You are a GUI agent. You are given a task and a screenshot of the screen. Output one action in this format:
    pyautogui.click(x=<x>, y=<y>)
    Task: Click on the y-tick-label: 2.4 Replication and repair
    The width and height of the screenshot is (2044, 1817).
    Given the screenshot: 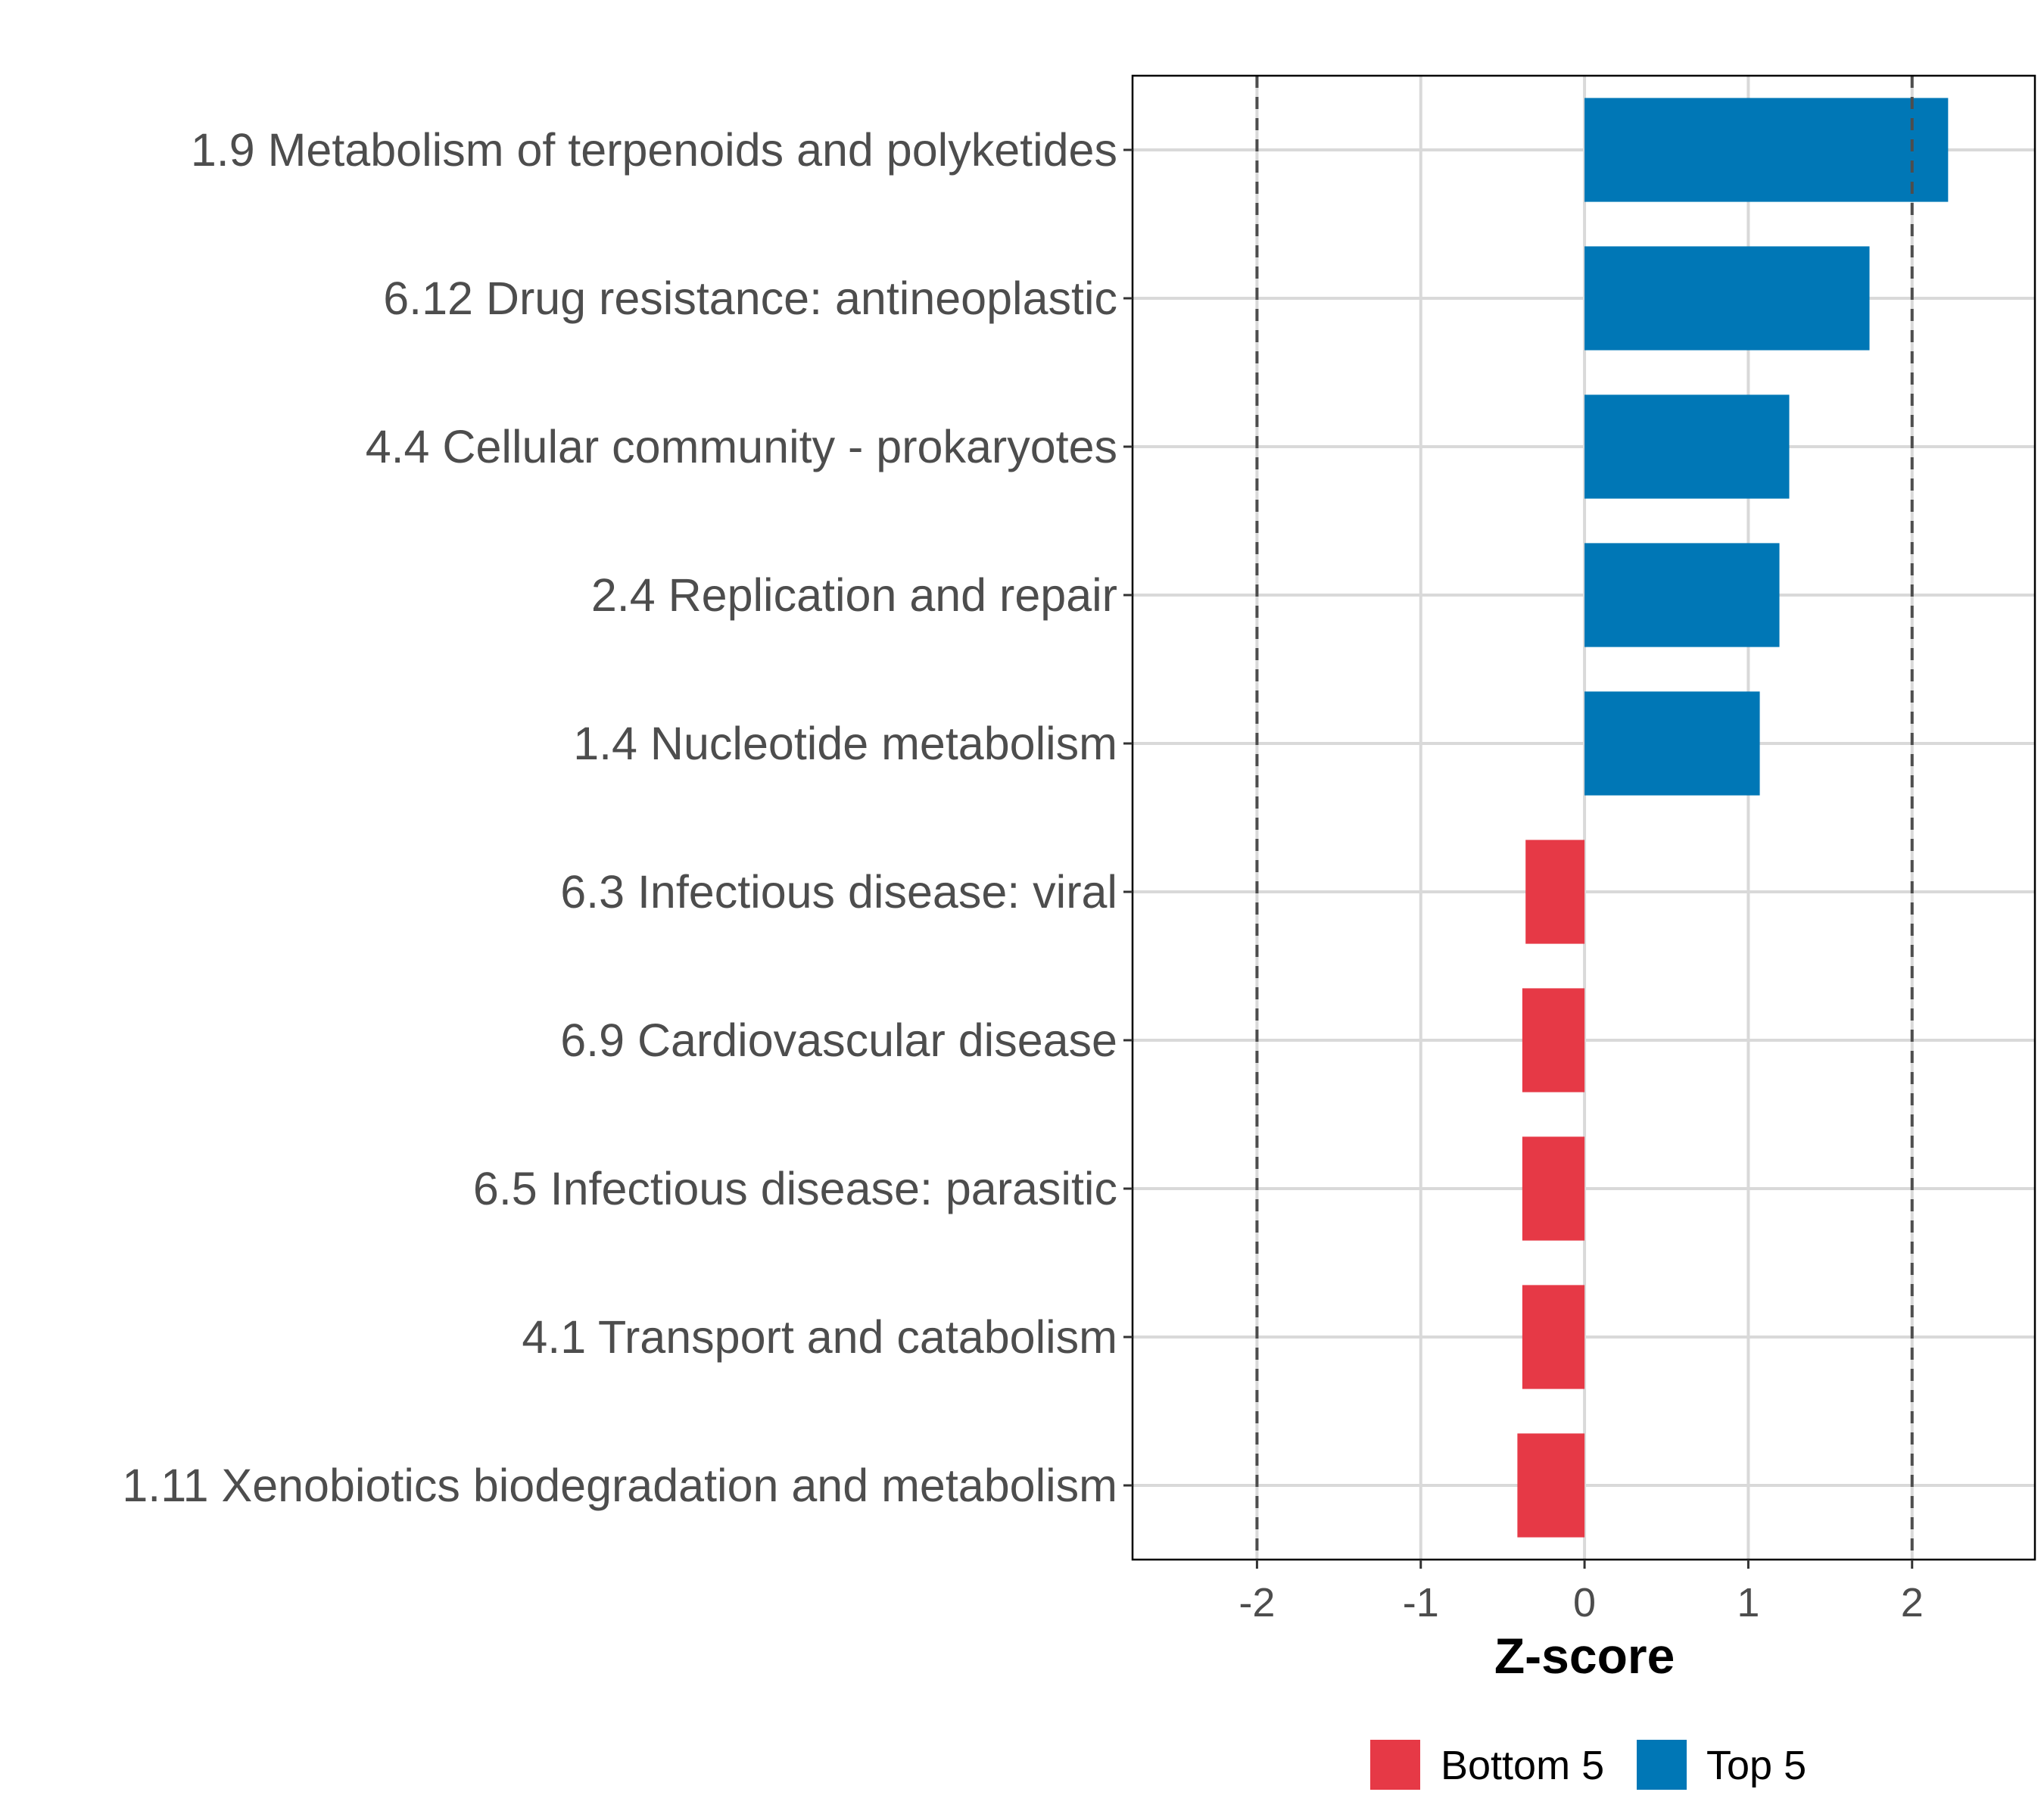 What is the action you would take?
    pyautogui.click(x=854, y=595)
    